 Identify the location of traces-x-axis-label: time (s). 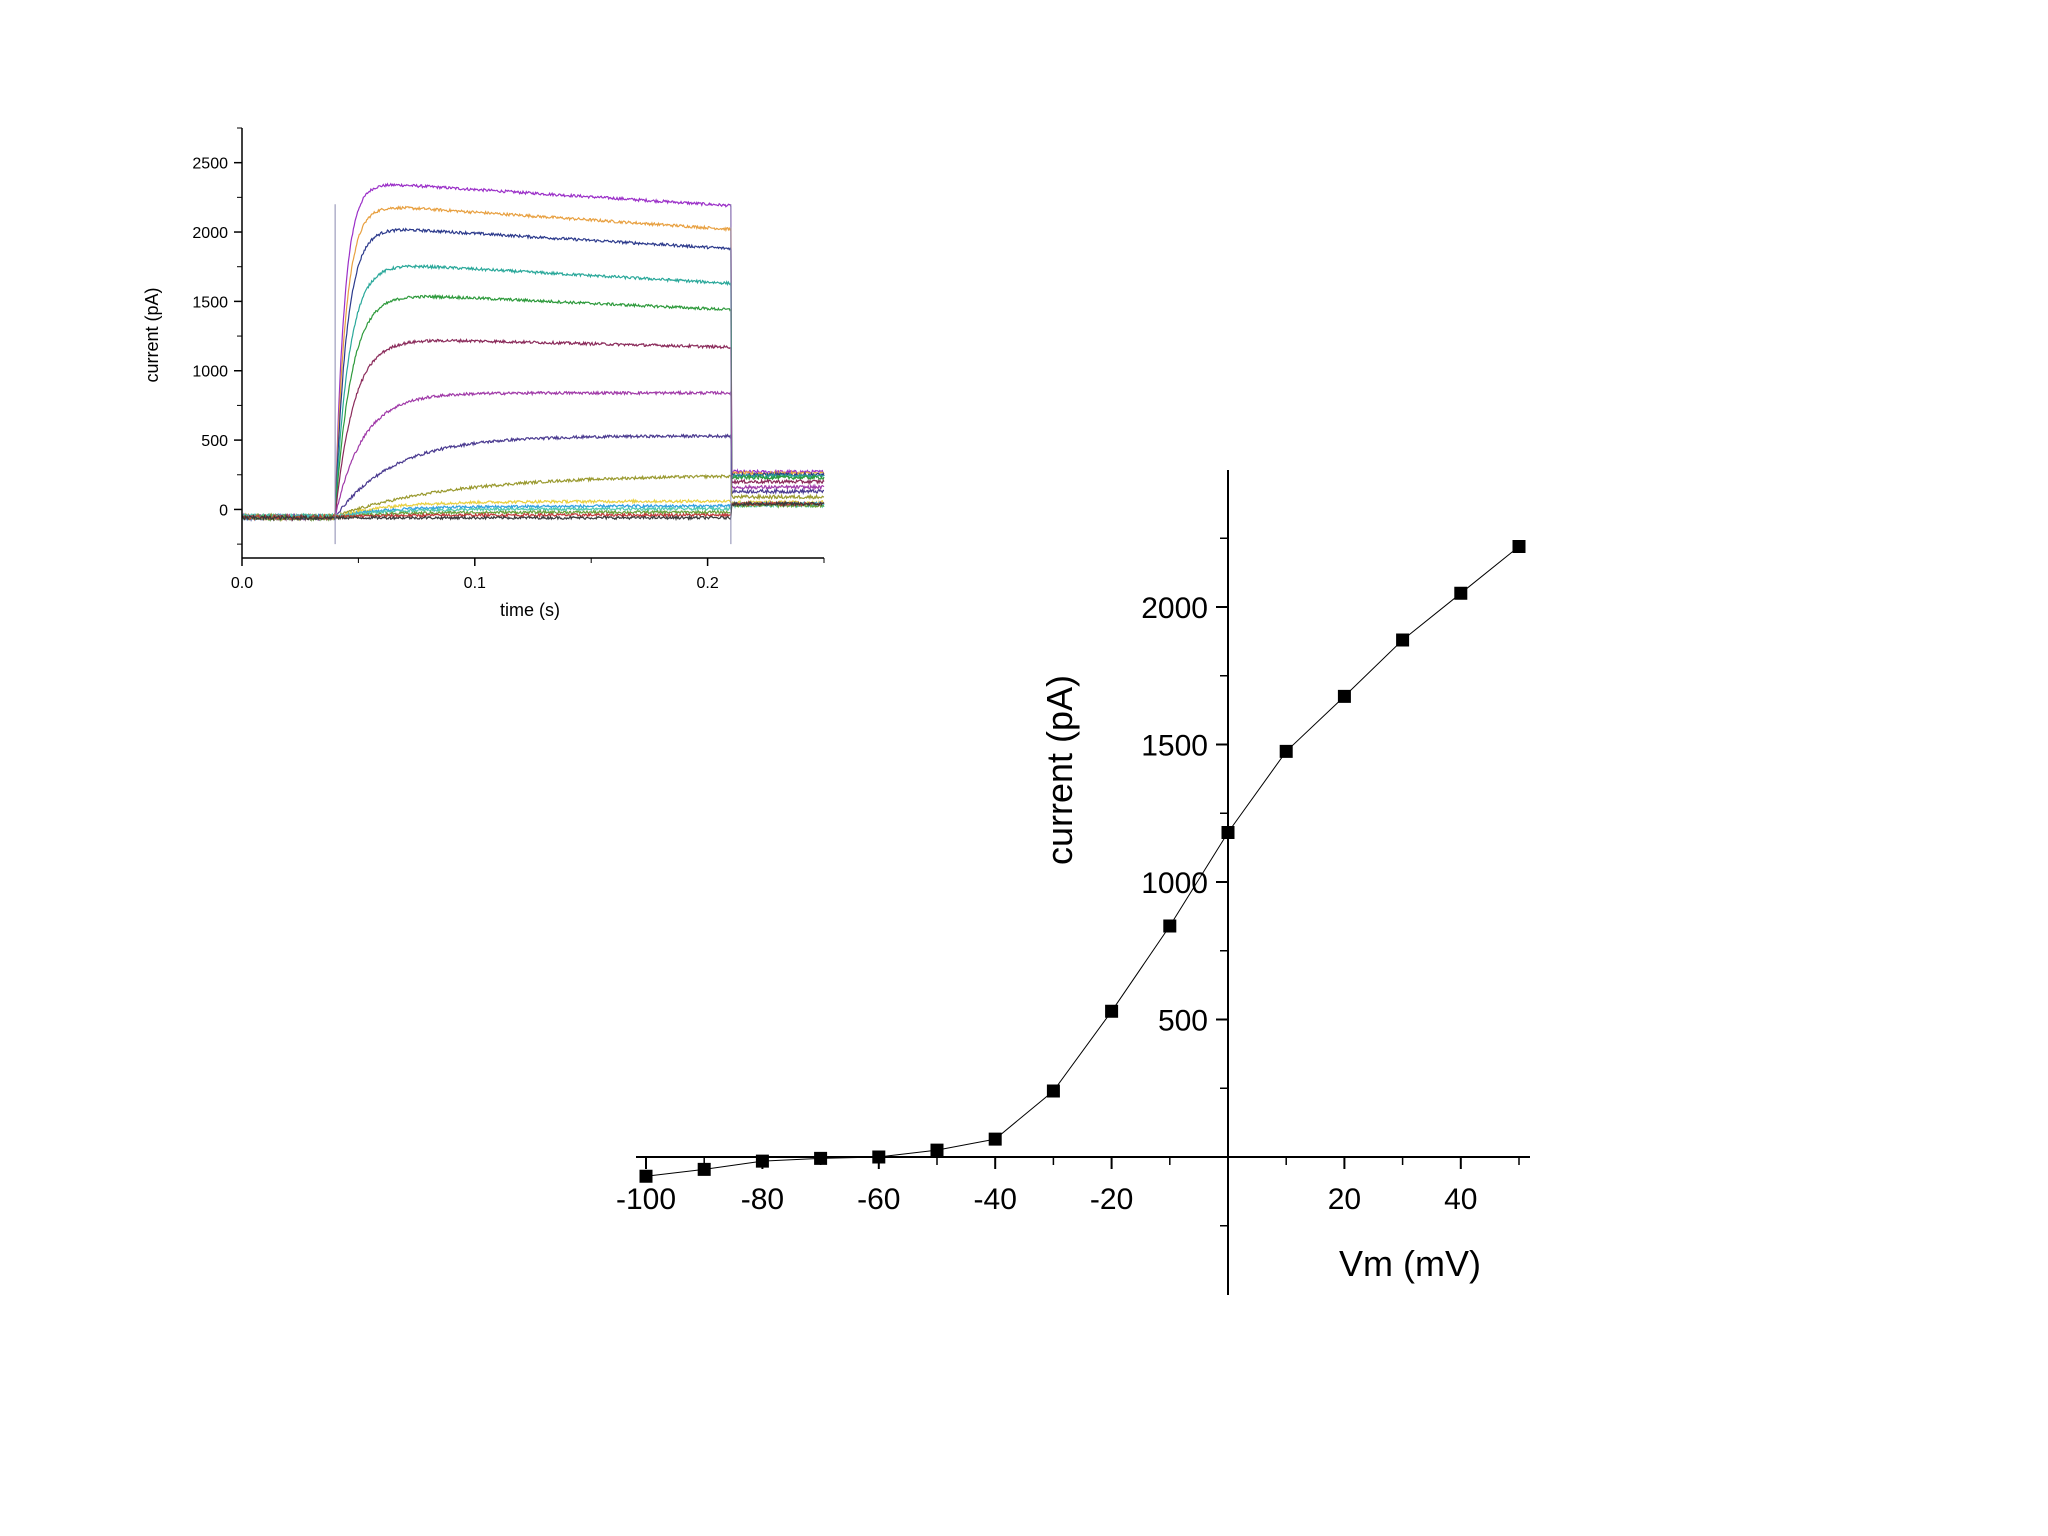
(530, 610).